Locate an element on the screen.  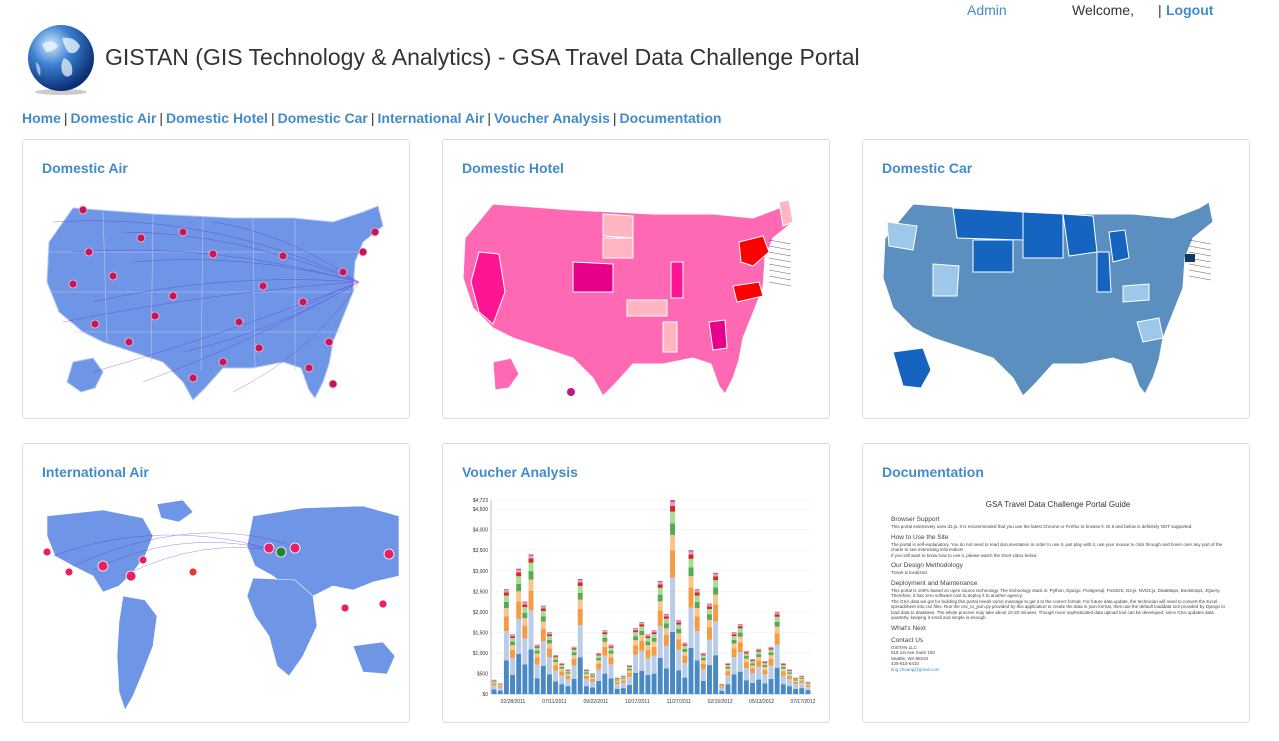
panel-domestic-car: Domestic Car is located at coordinates (1056, 279).